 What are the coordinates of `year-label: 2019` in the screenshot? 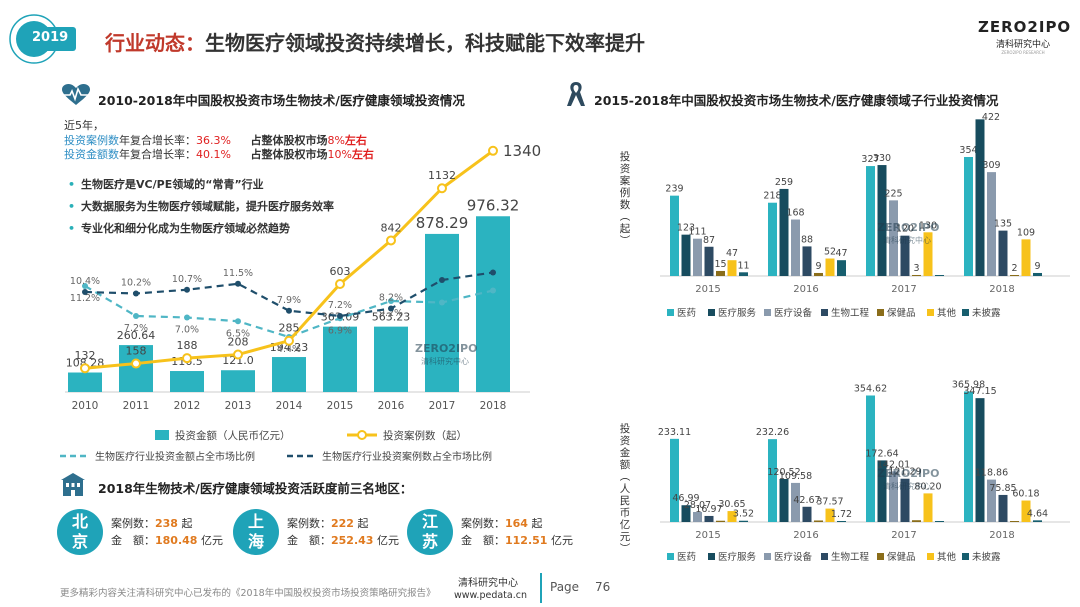 It's located at (50, 37).